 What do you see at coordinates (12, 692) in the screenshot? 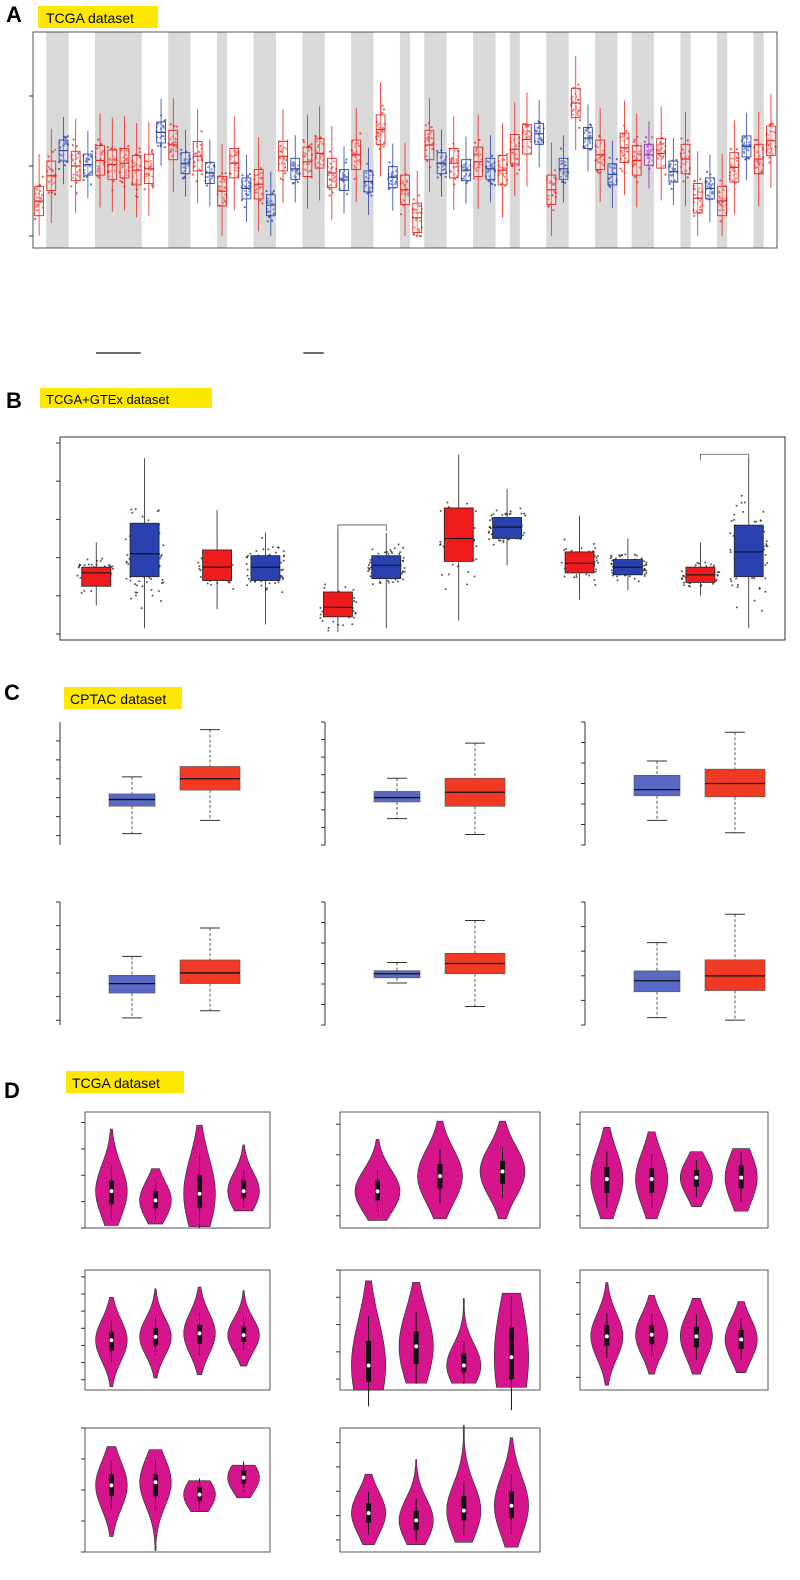
I see `panel-c-letter: C` at bounding box center [12, 692].